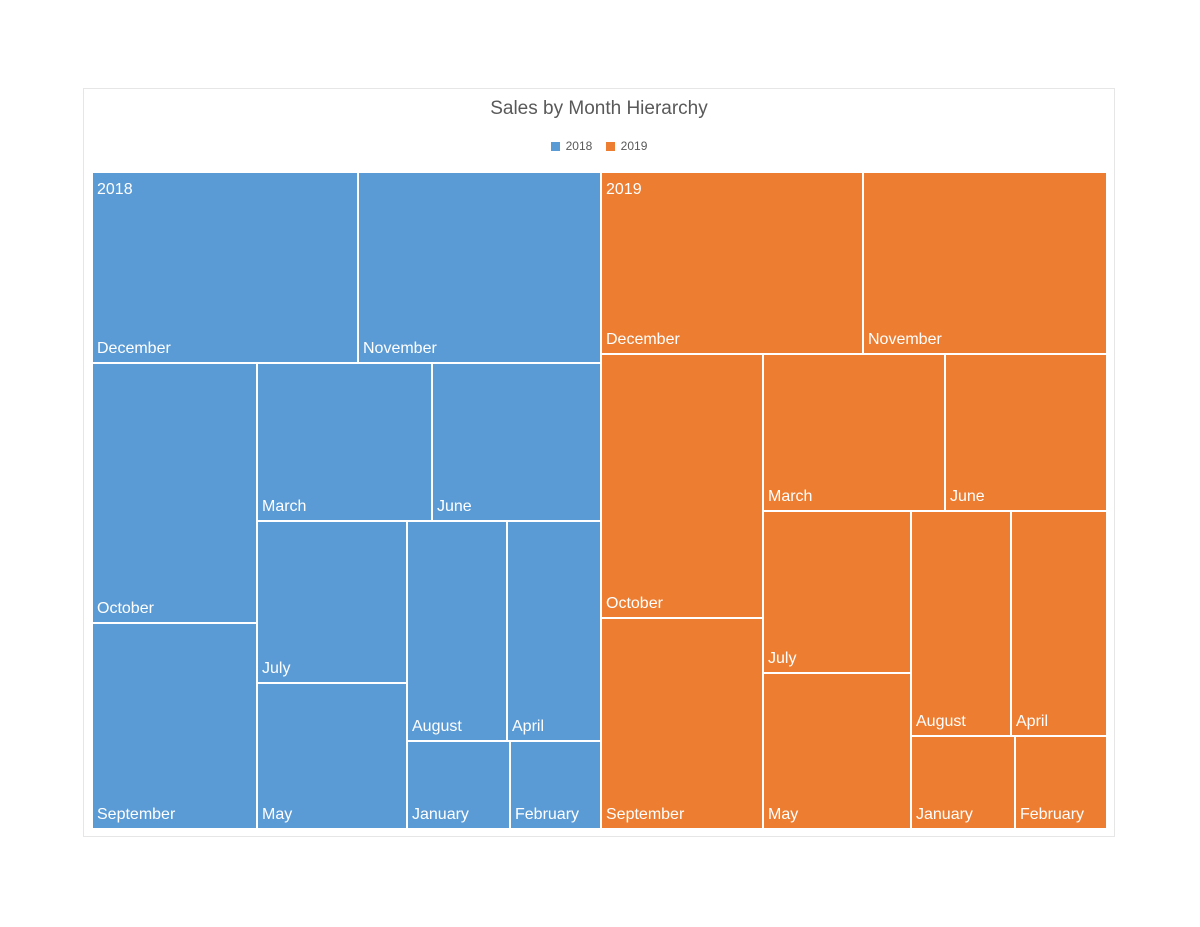 The height and width of the screenshot is (927, 1200). Describe the element at coordinates (174, 493) in the screenshot. I see `tile-2018-october` at that location.